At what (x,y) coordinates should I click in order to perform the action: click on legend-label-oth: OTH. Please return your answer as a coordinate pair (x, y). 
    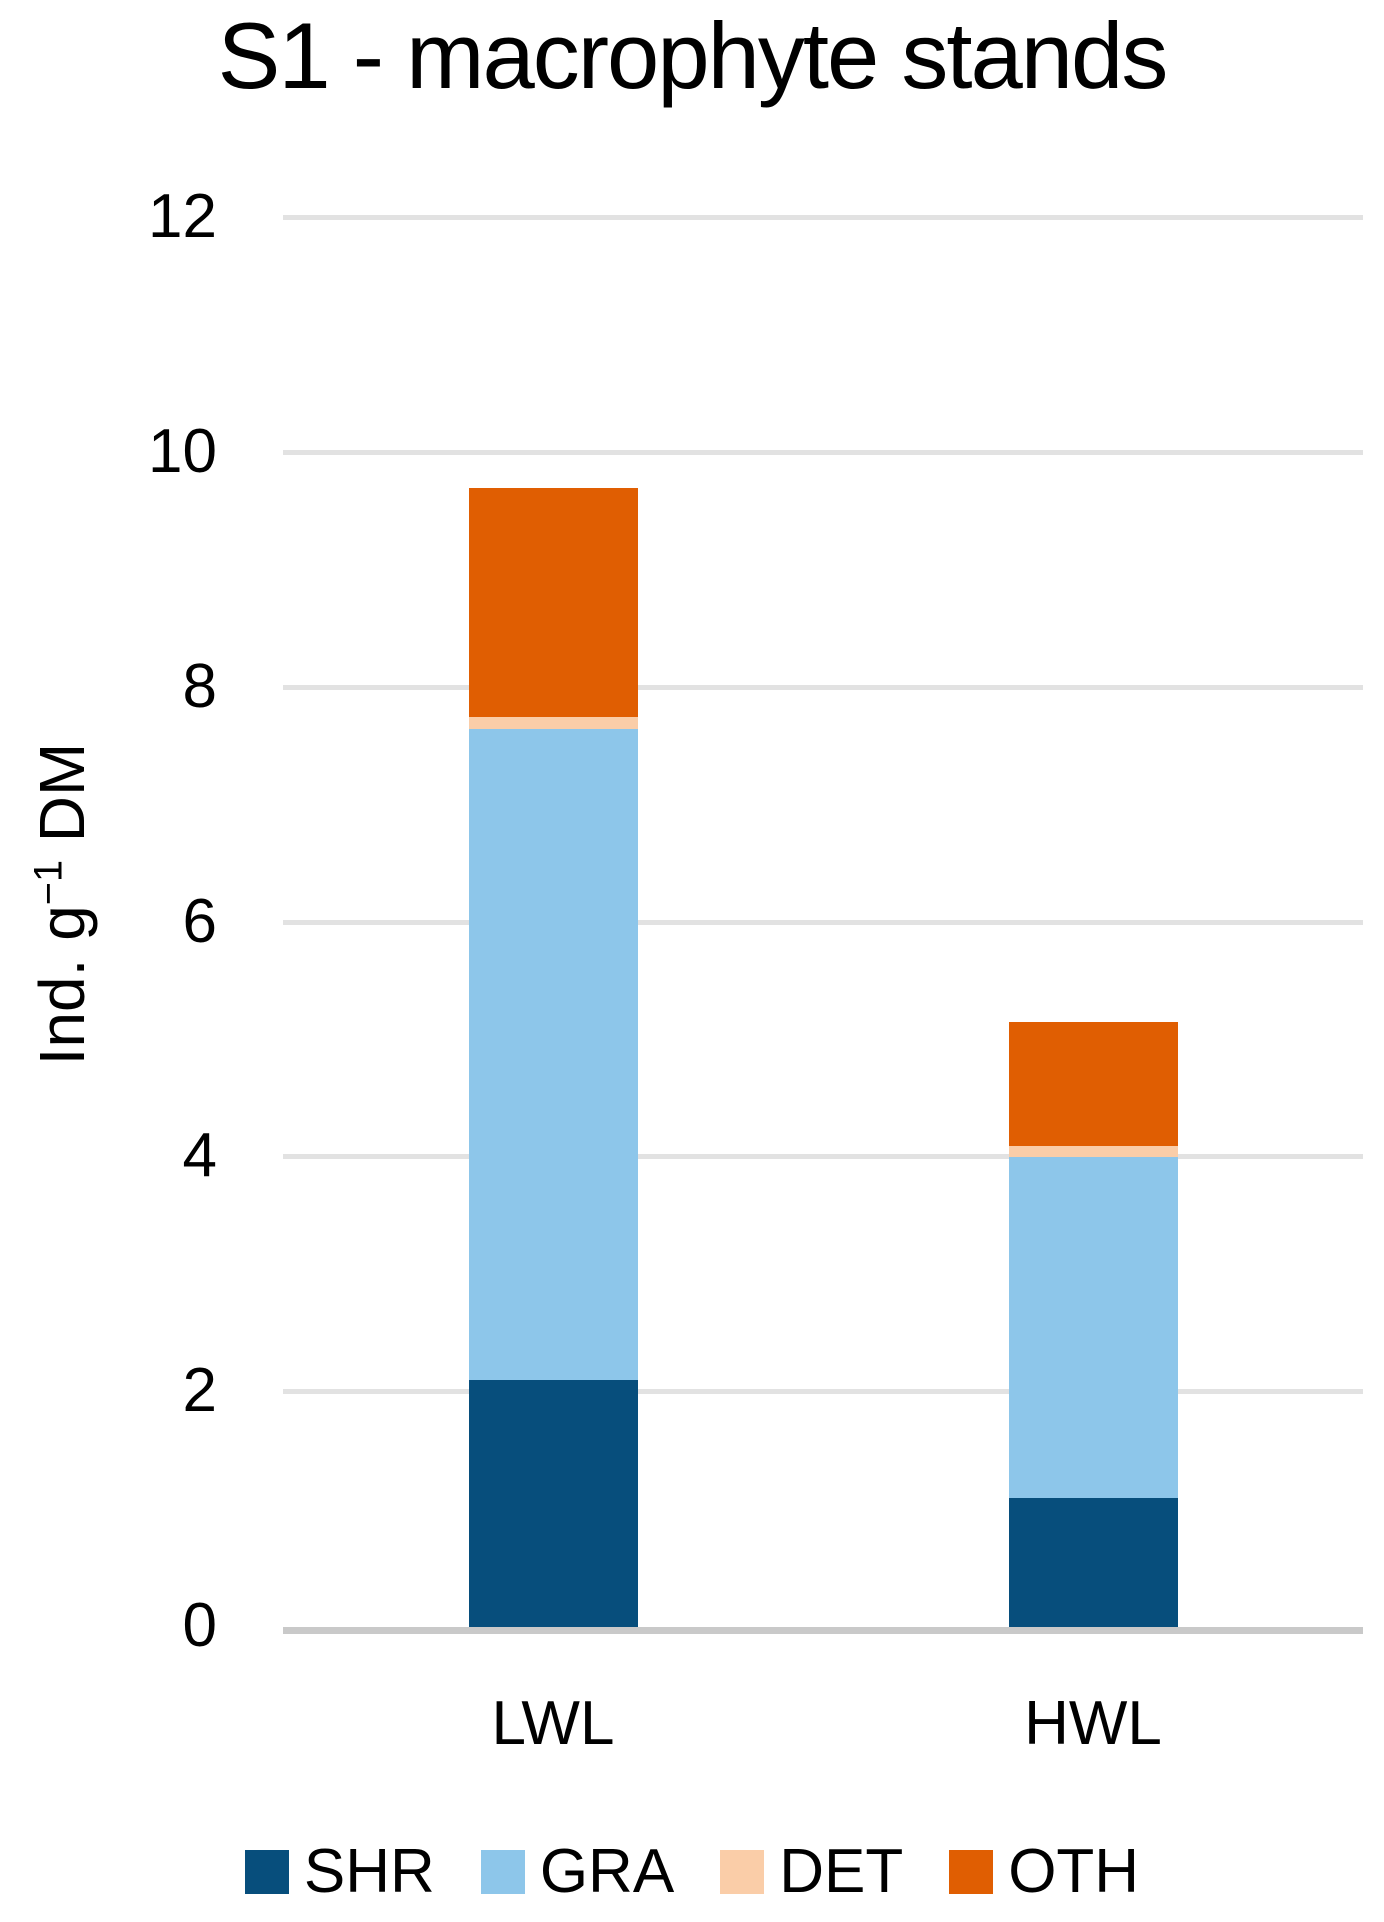
    Looking at the image, I should click on (1074, 1871).